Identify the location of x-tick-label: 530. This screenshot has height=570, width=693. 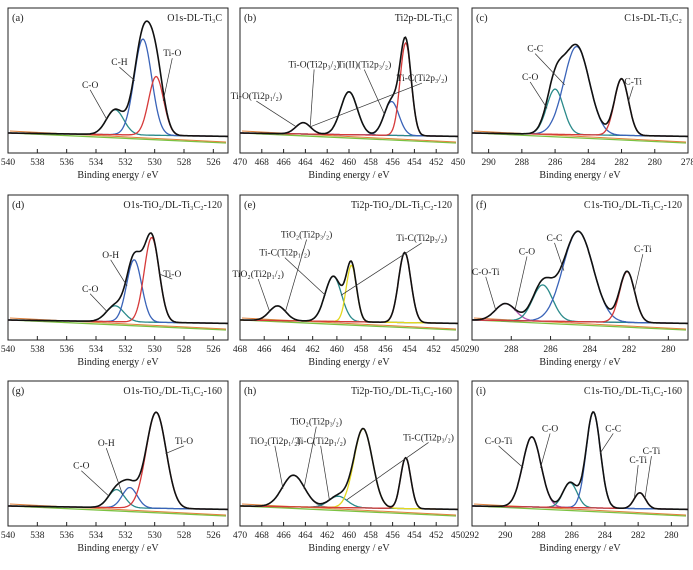
(155, 163).